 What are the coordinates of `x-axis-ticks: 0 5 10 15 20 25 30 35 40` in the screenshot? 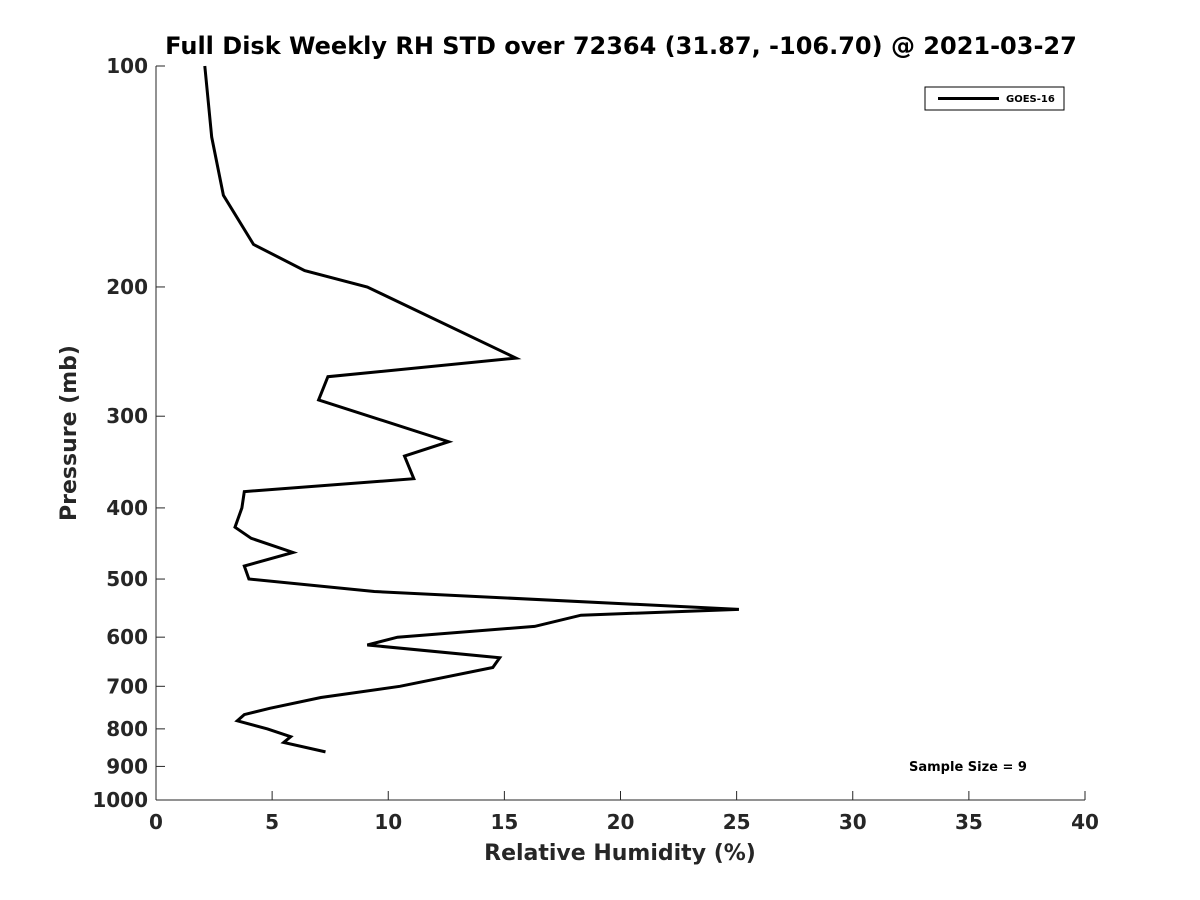 It's located at (624, 812).